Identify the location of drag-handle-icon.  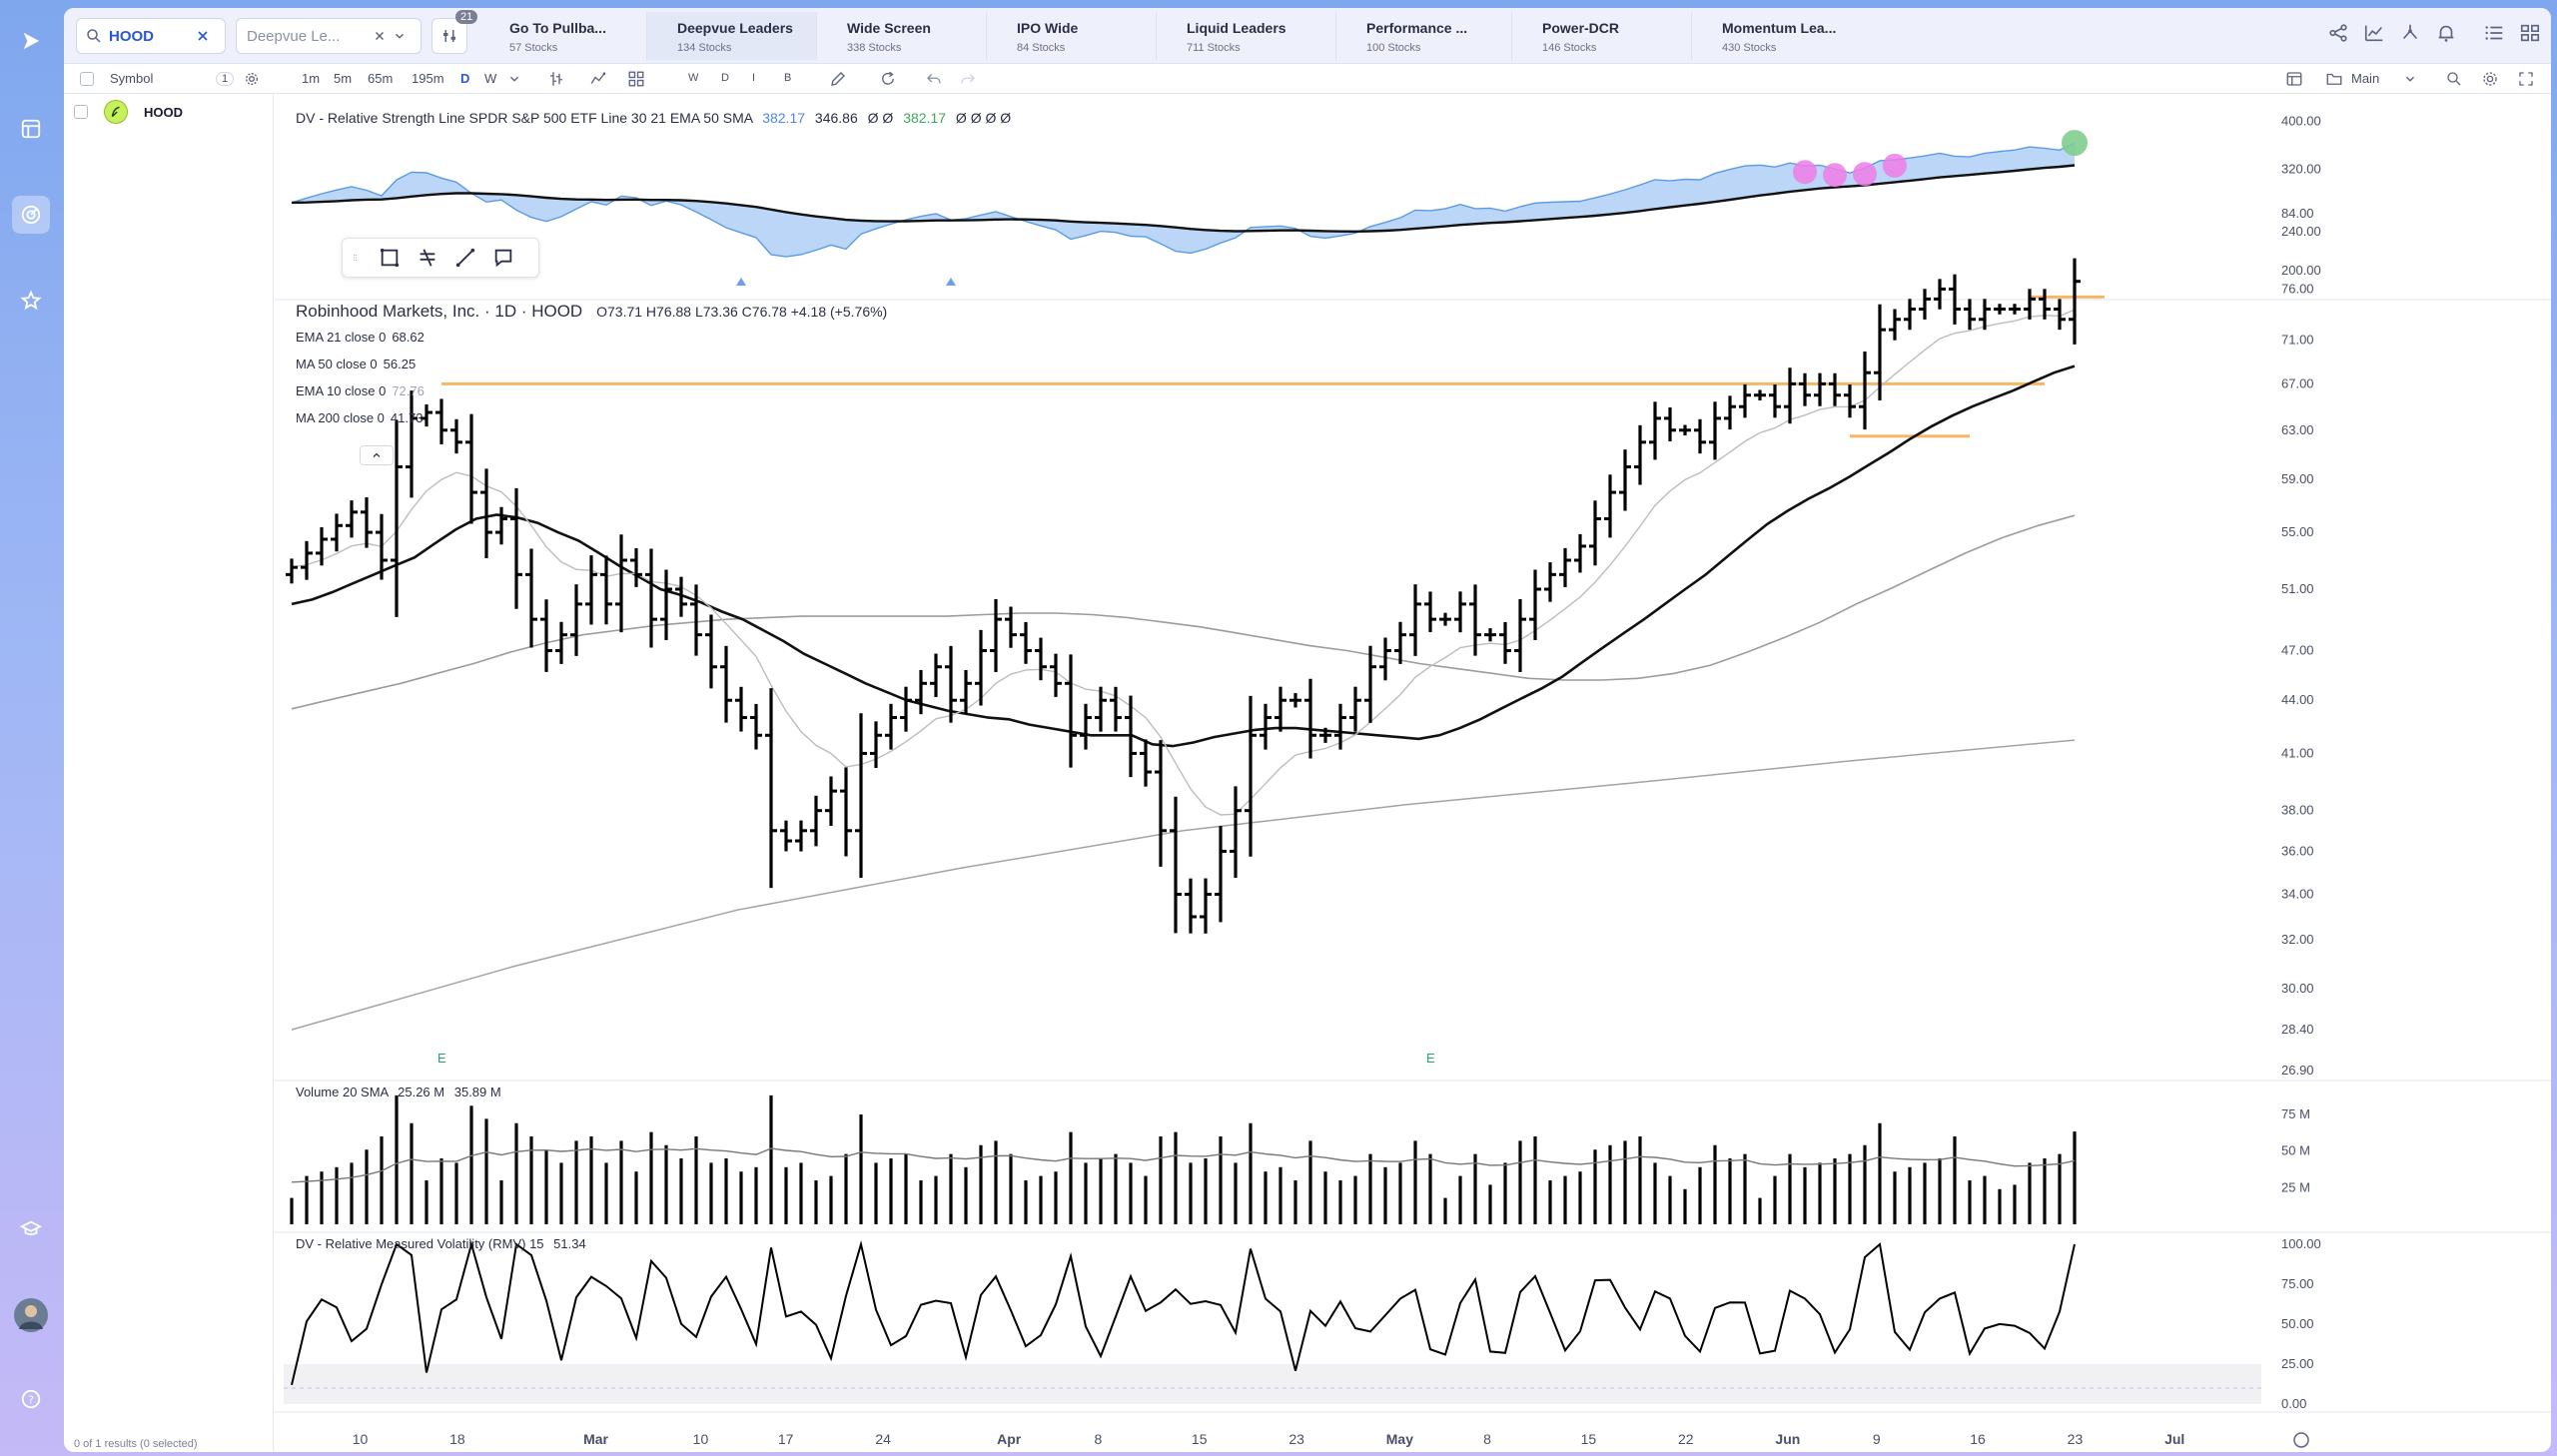
(358, 258).